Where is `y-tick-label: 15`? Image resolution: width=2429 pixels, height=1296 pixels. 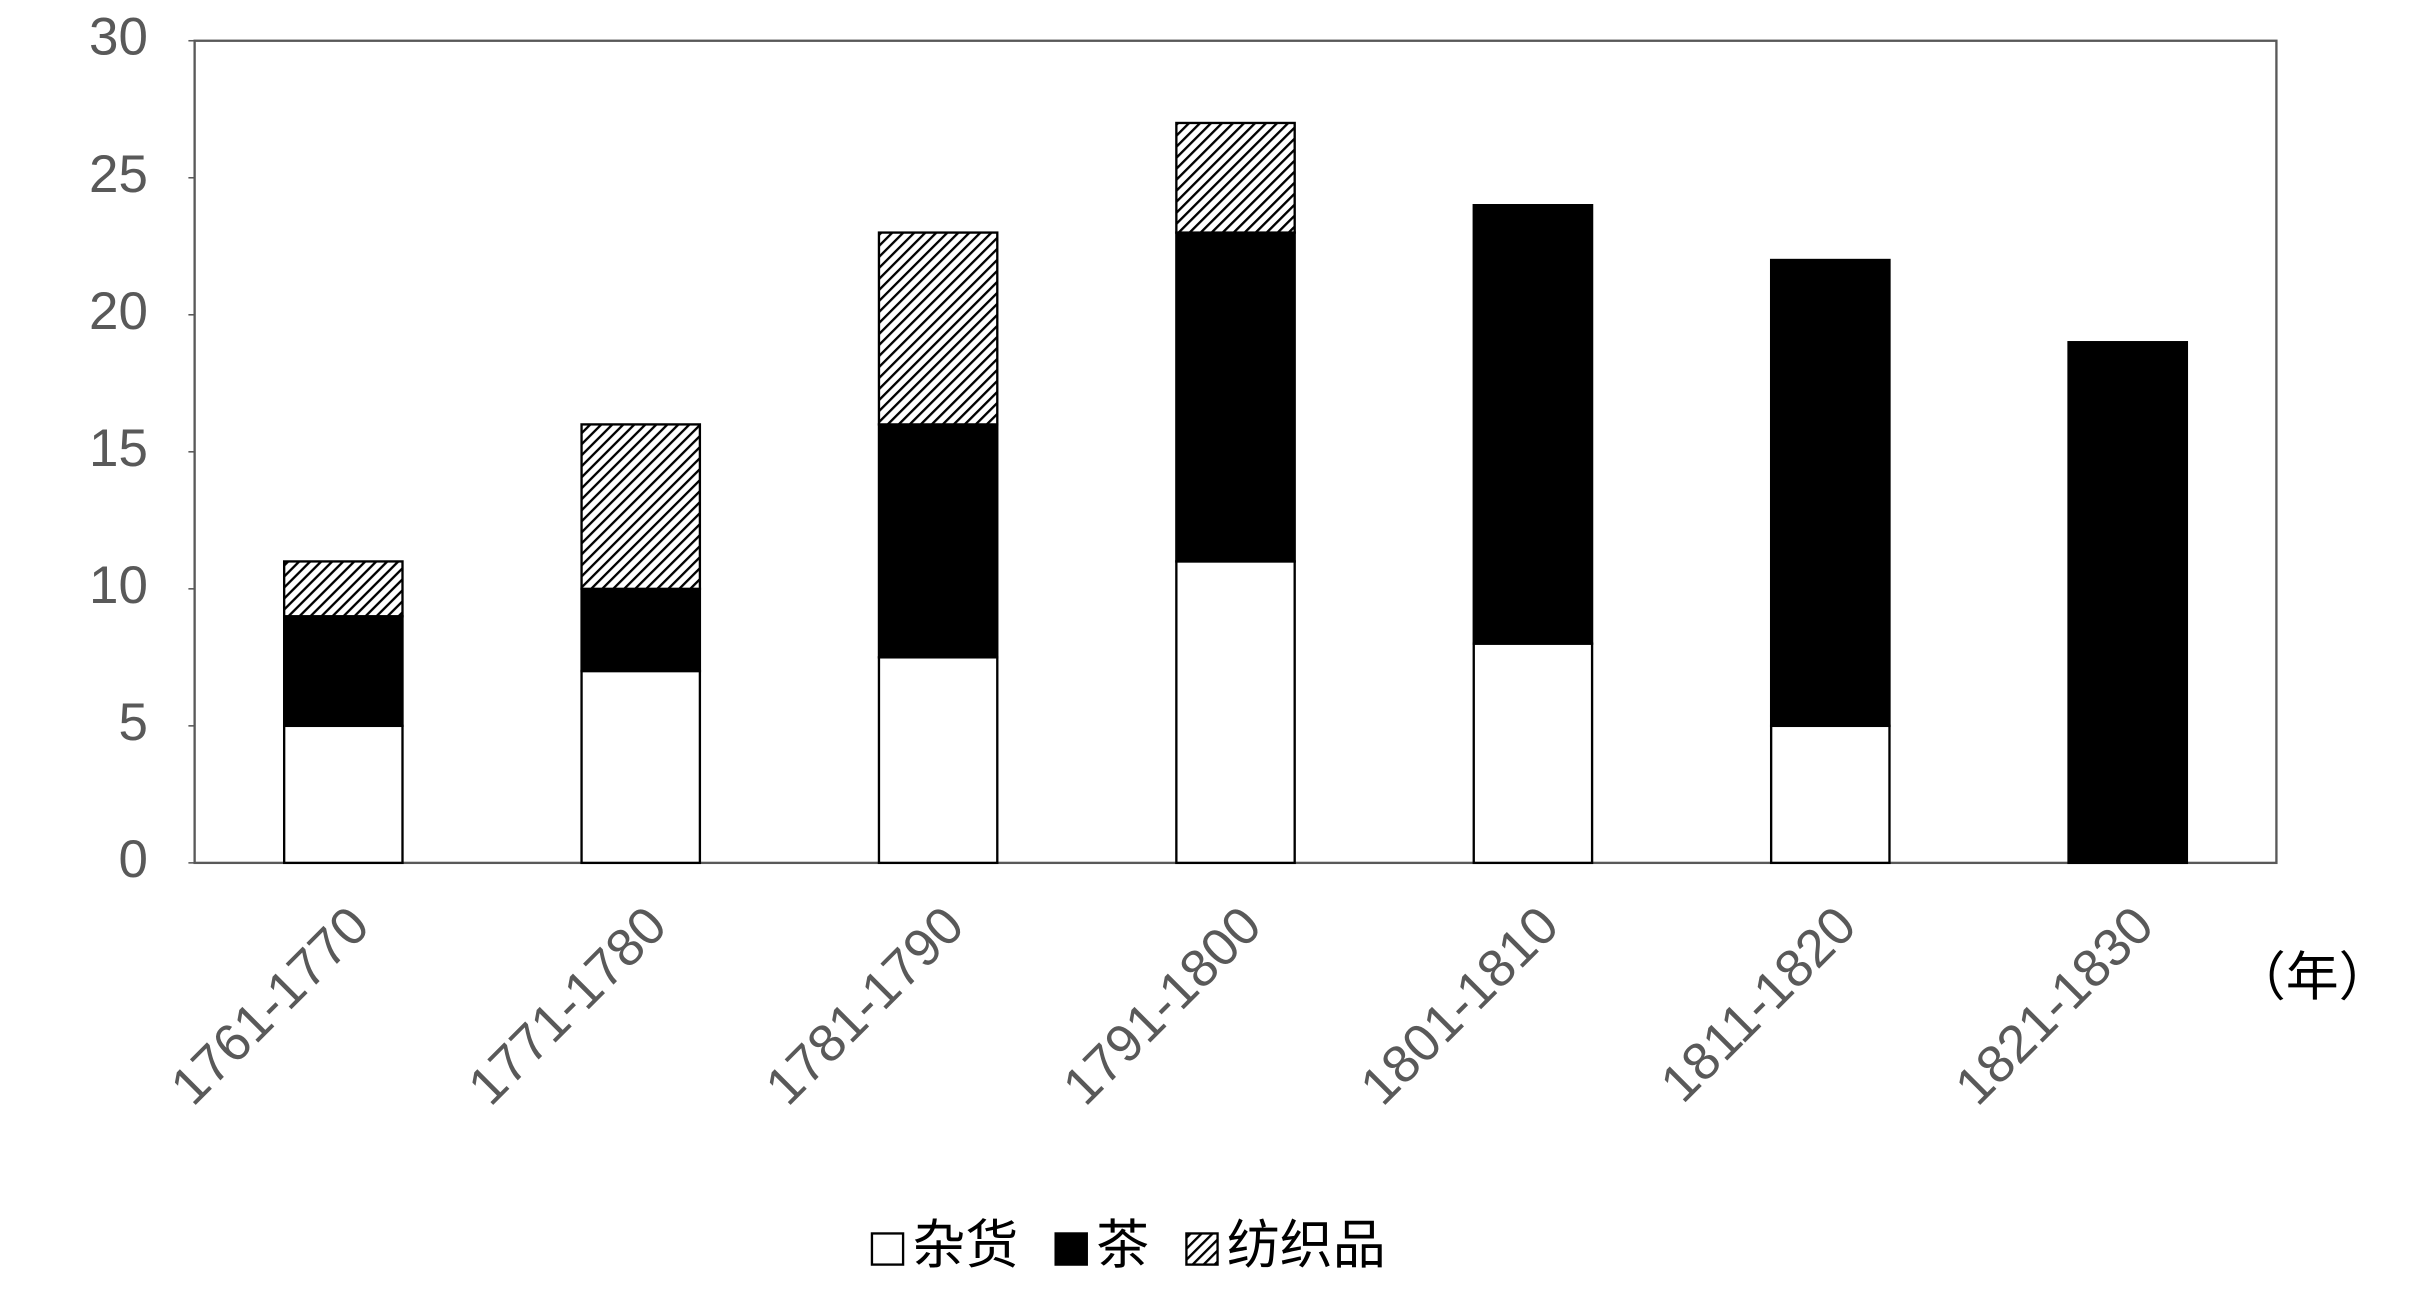 y-tick-label: 15 is located at coordinates (118, 448).